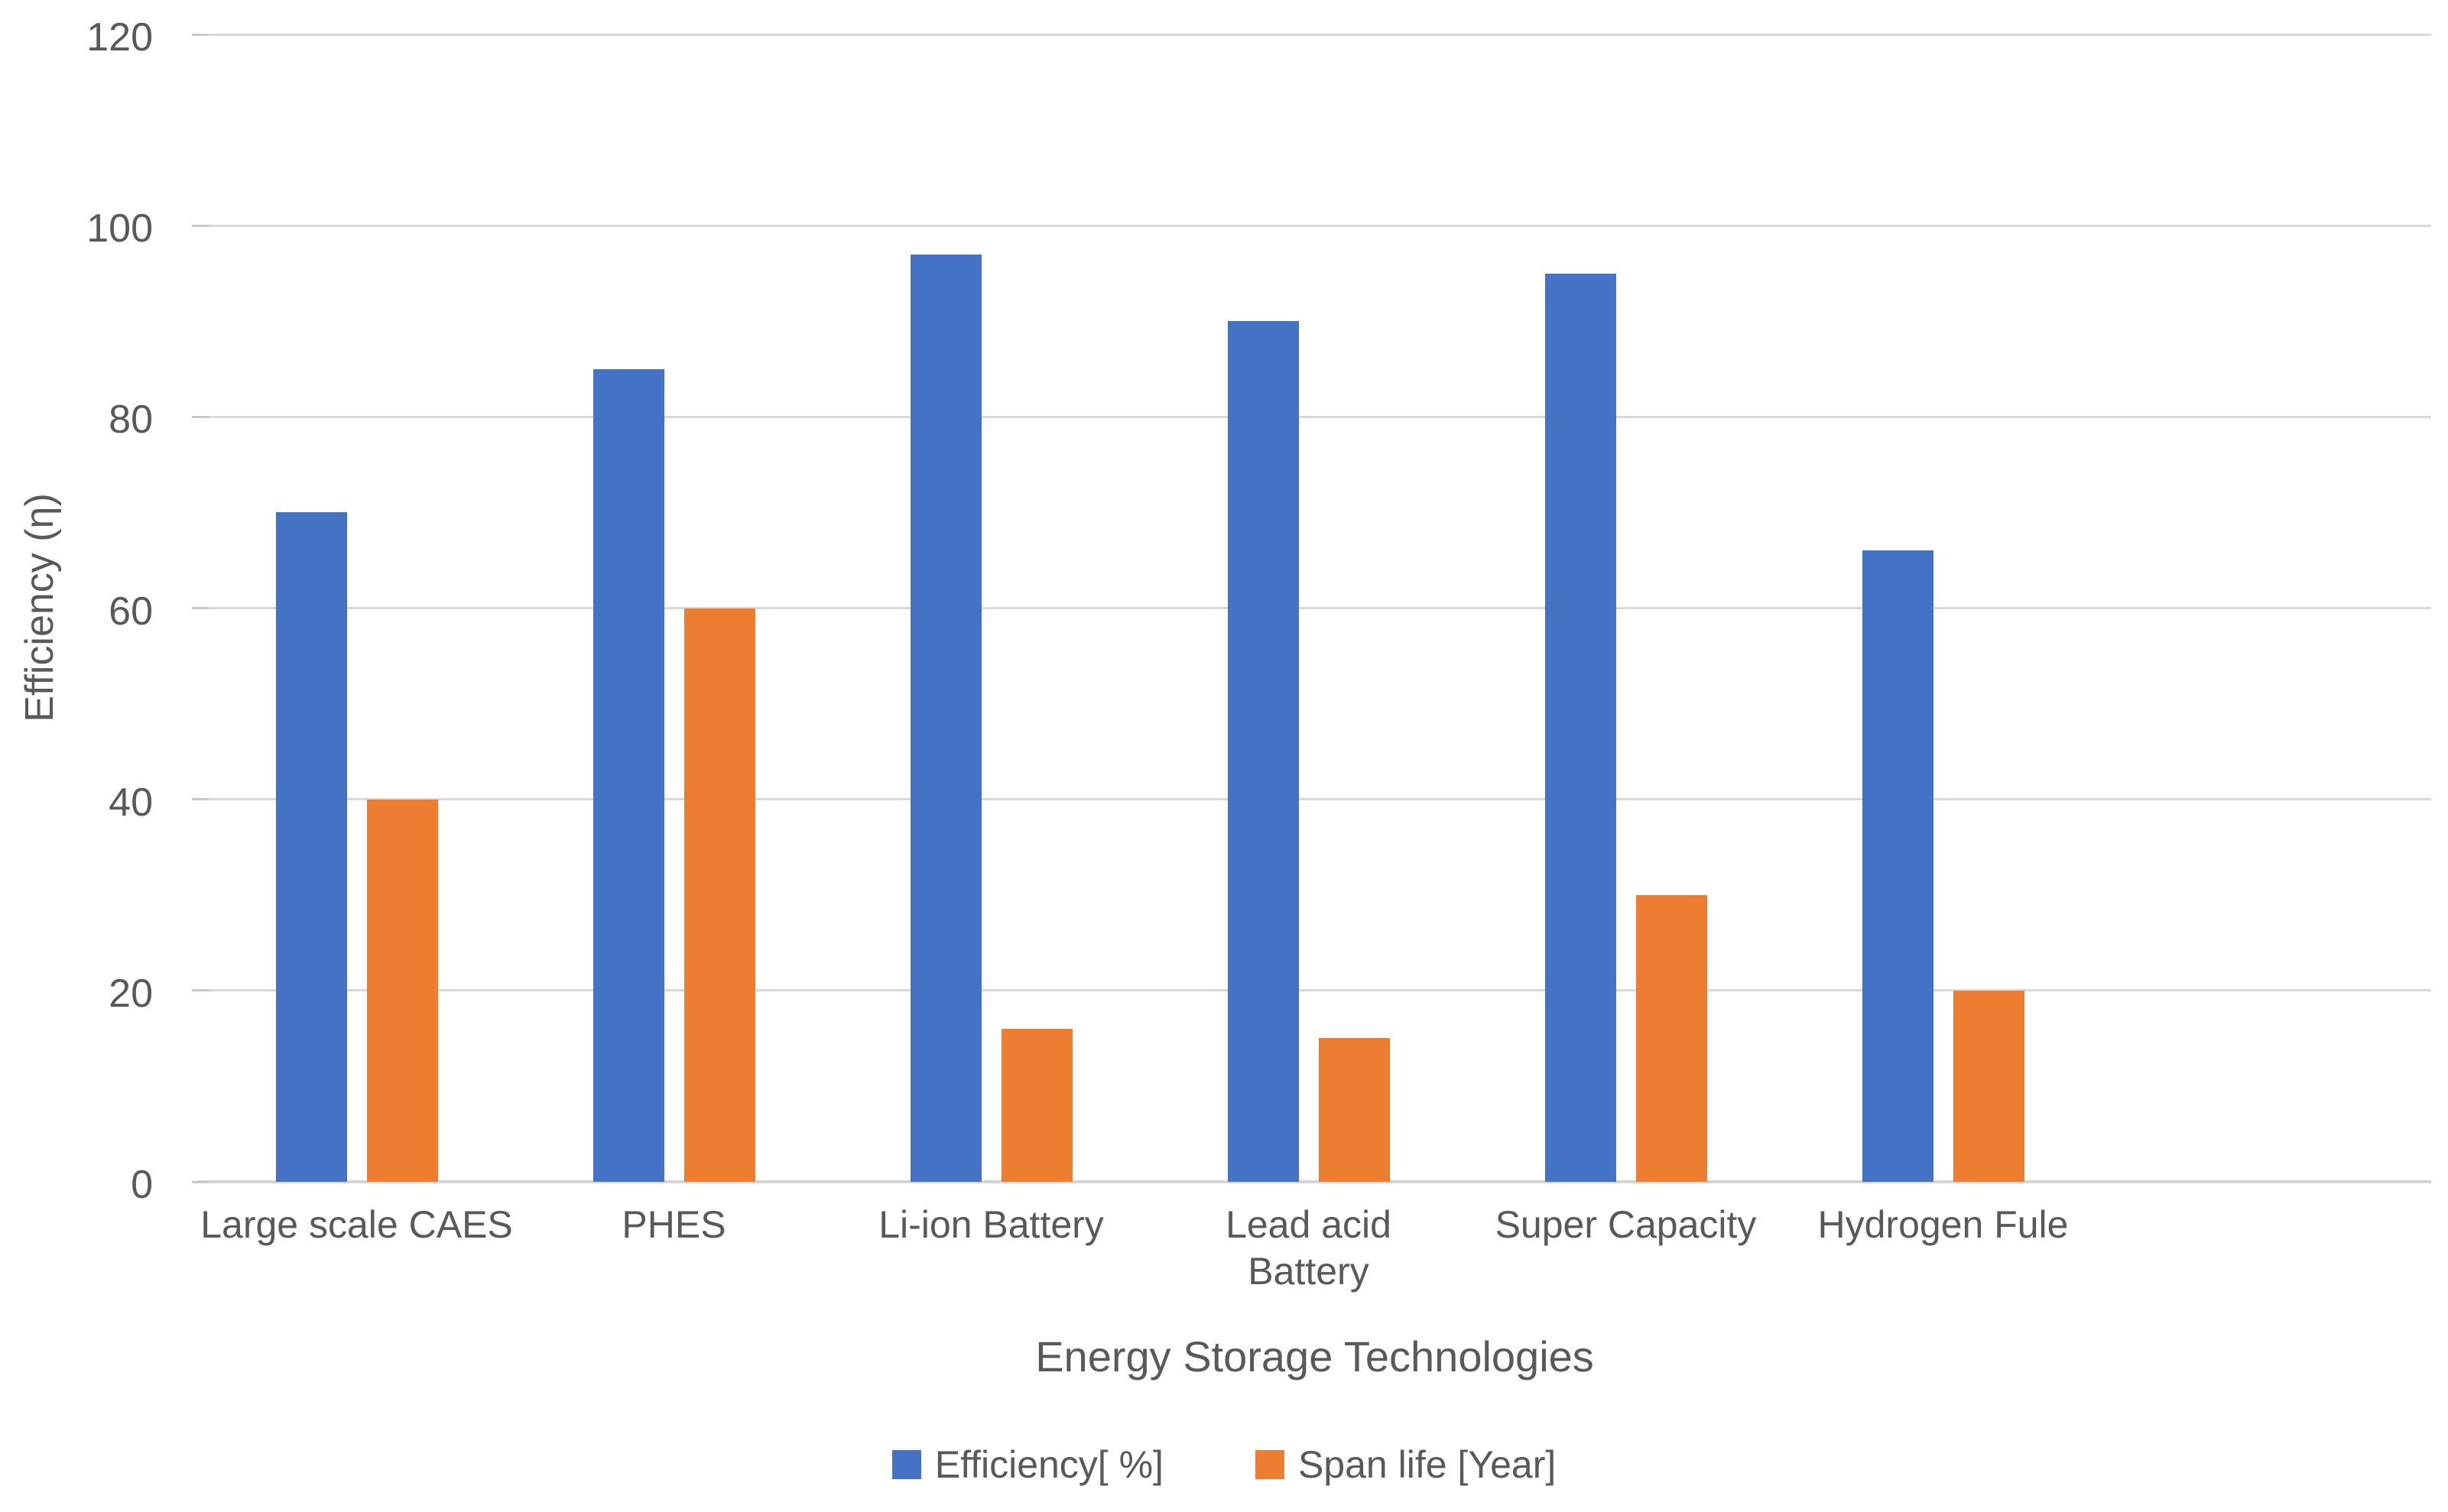  Describe the element at coordinates (1671, 1038) in the screenshot. I see `bar-span-life-year-super-capacity` at that location.